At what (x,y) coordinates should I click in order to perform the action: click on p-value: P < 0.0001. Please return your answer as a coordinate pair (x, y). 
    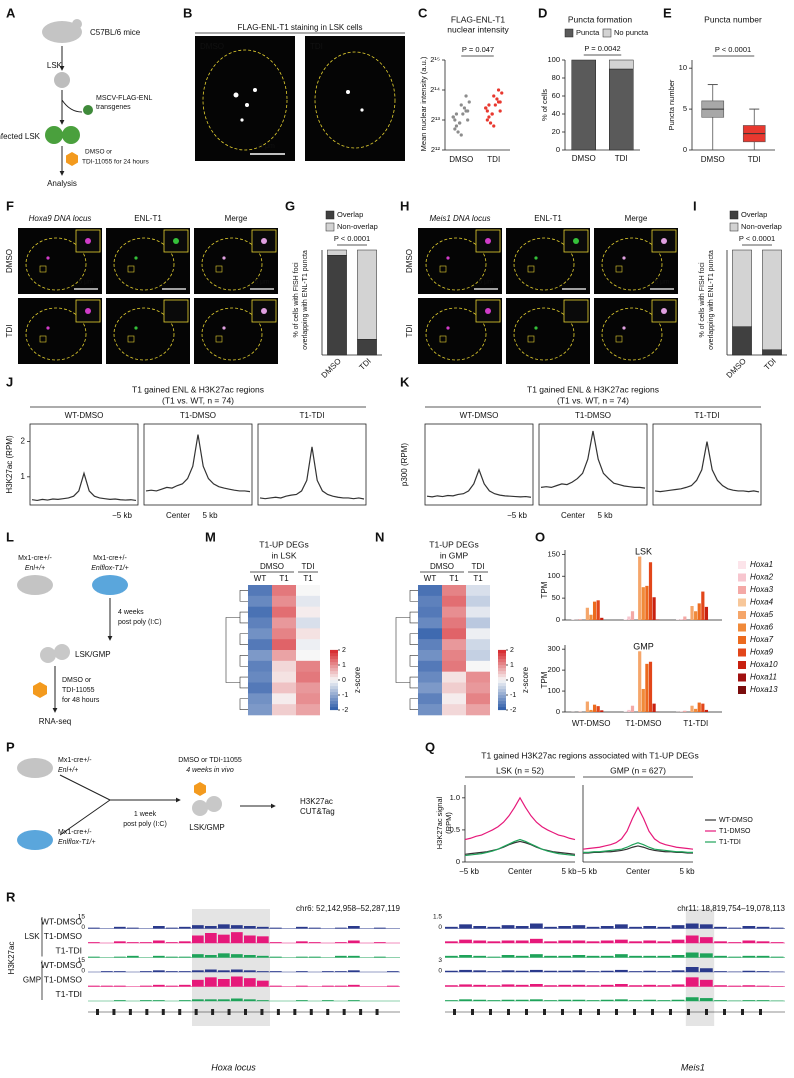
    Looking at the image, I should click on (733, 49).